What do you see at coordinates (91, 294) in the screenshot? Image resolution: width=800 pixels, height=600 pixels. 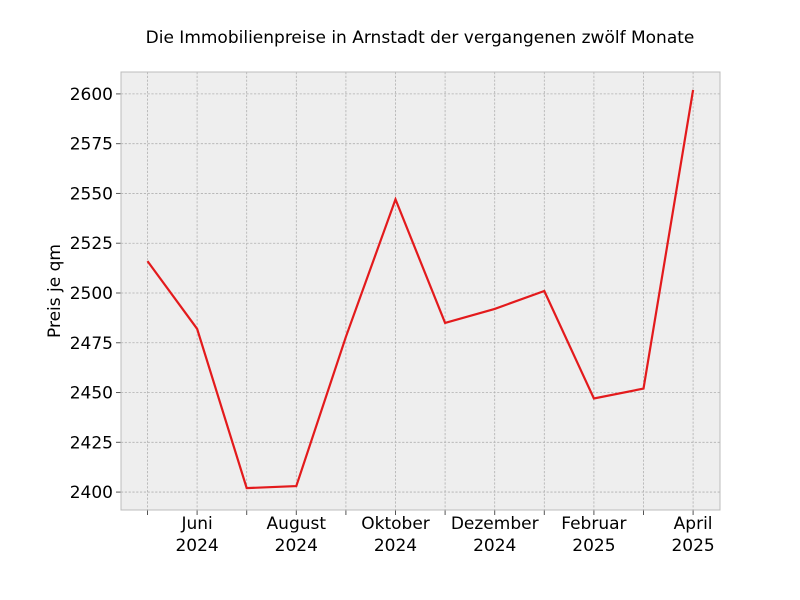 I see `y-tick-label: 2500` at bounding box center [91, 294].